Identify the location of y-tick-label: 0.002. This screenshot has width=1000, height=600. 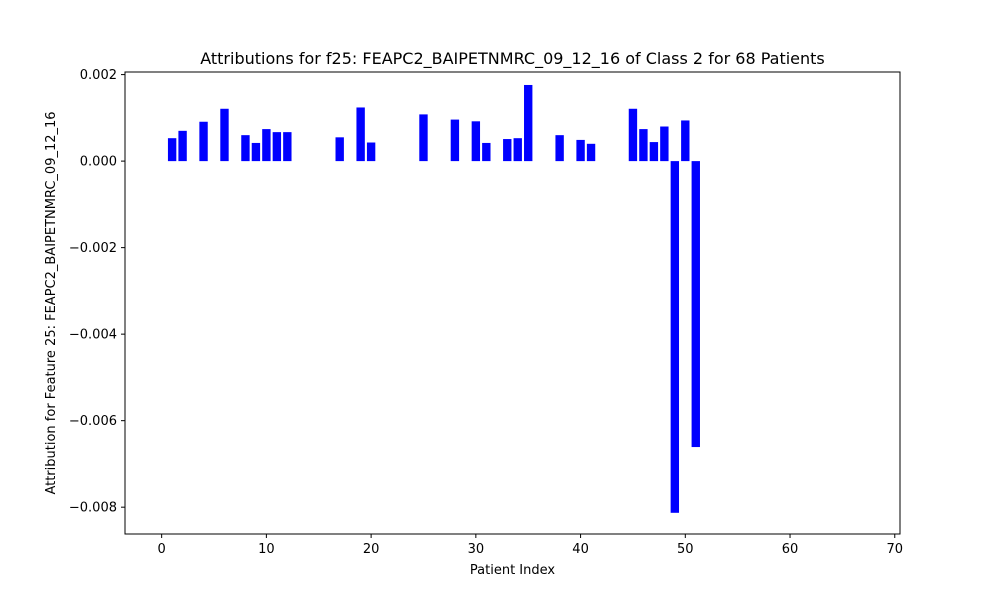
(98, 75).